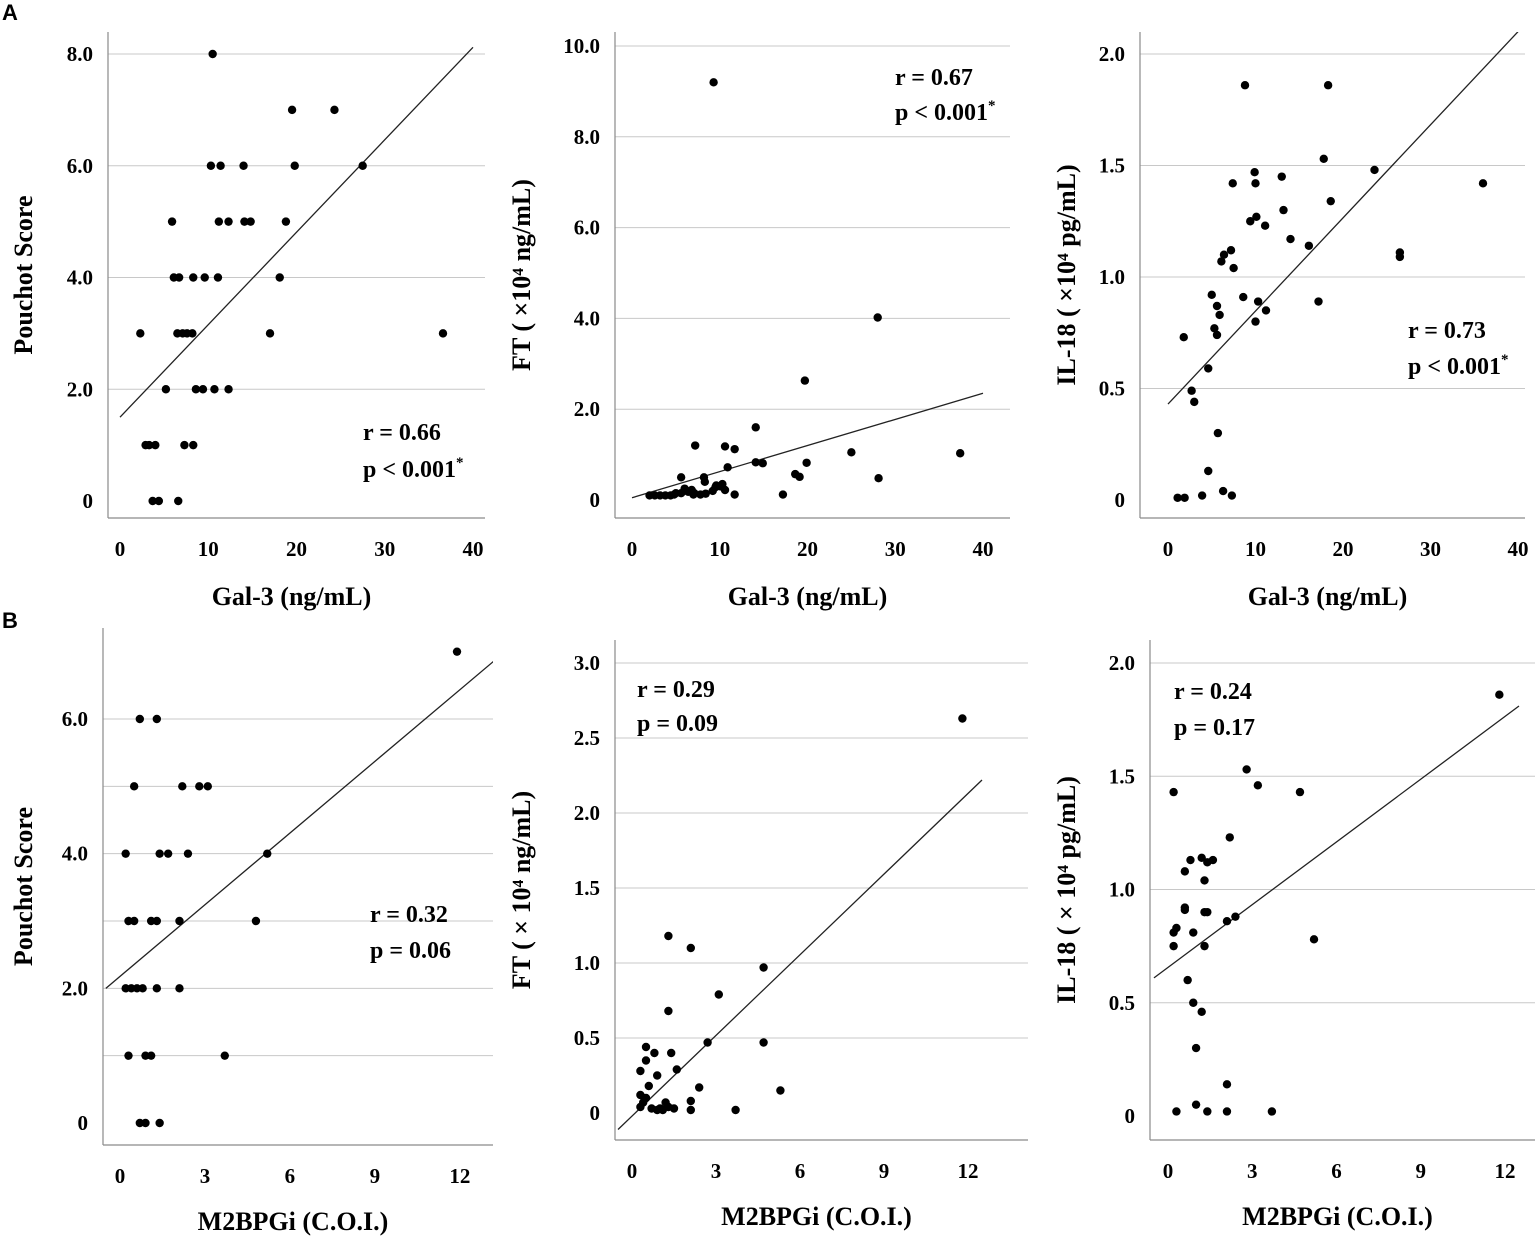 The image size is (1540, 1240). I want to click on y-tick-label-b2-5: 2.5, so click(587, 738).